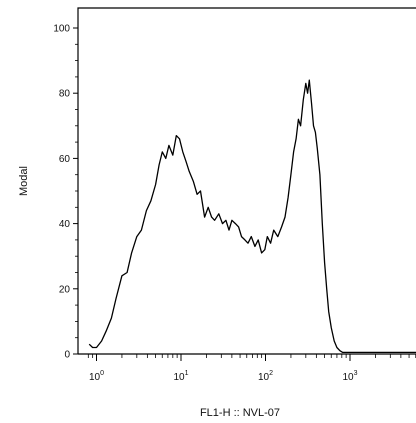 The height and width of the screenshot is (423, 416). I want to click on x-tick-label: 10², so click(265, 376).